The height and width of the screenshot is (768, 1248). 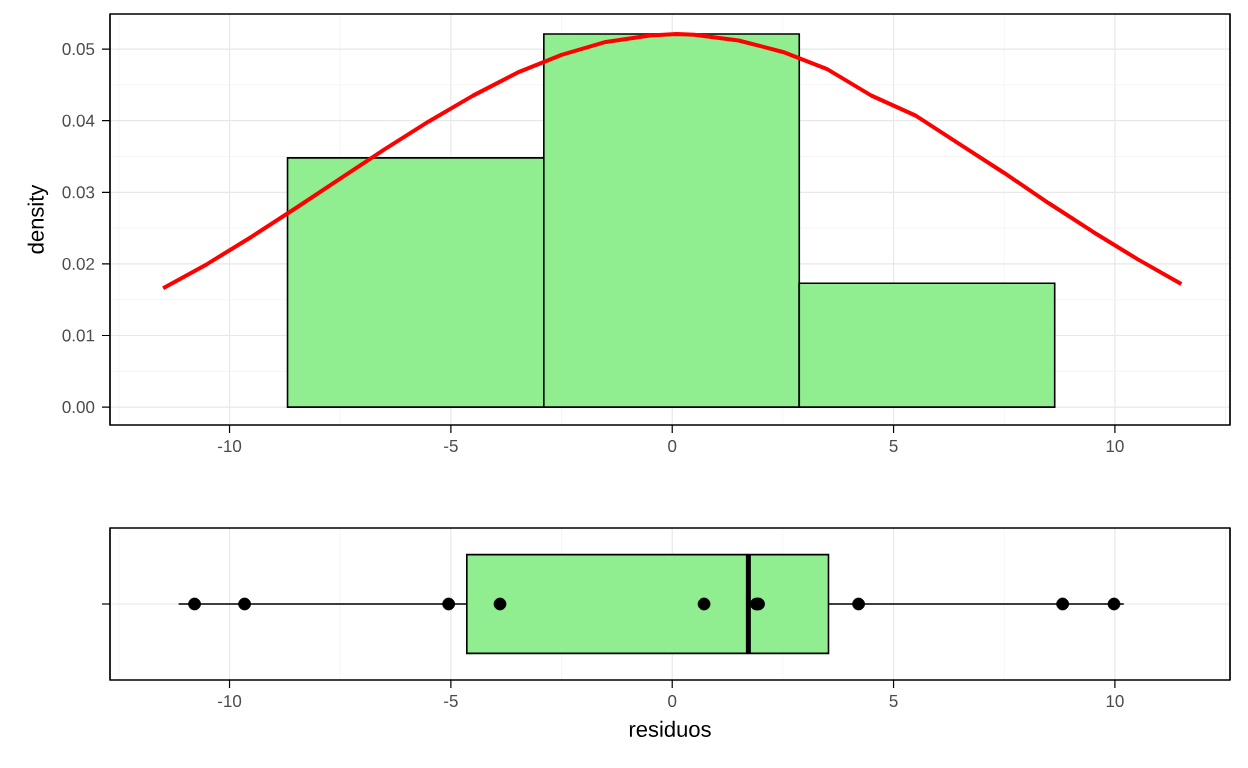 I want to click on y-tick-label: 0.03, so click(x=78, y=192).